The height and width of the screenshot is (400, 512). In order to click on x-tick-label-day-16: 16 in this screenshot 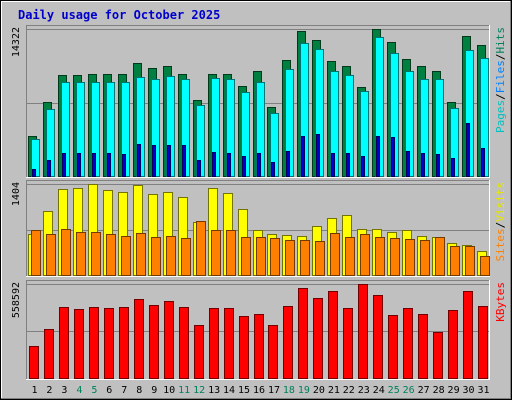, I will do `click(259, 390)`.